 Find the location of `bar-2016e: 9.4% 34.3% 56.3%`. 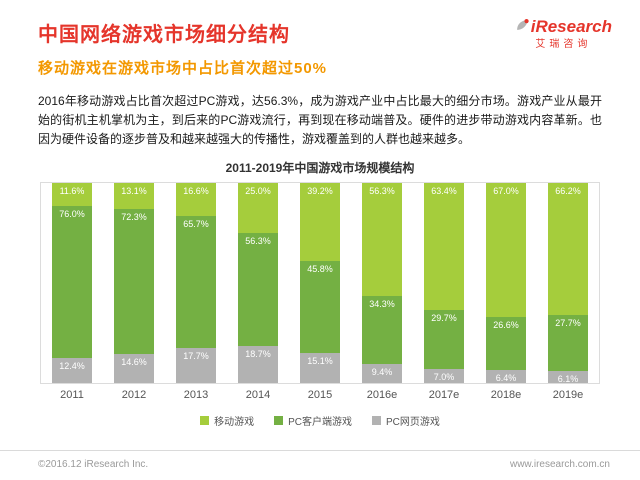

bar-2016e: 9.4% 34.3% 56.3% is located at coordinates (382, 283).